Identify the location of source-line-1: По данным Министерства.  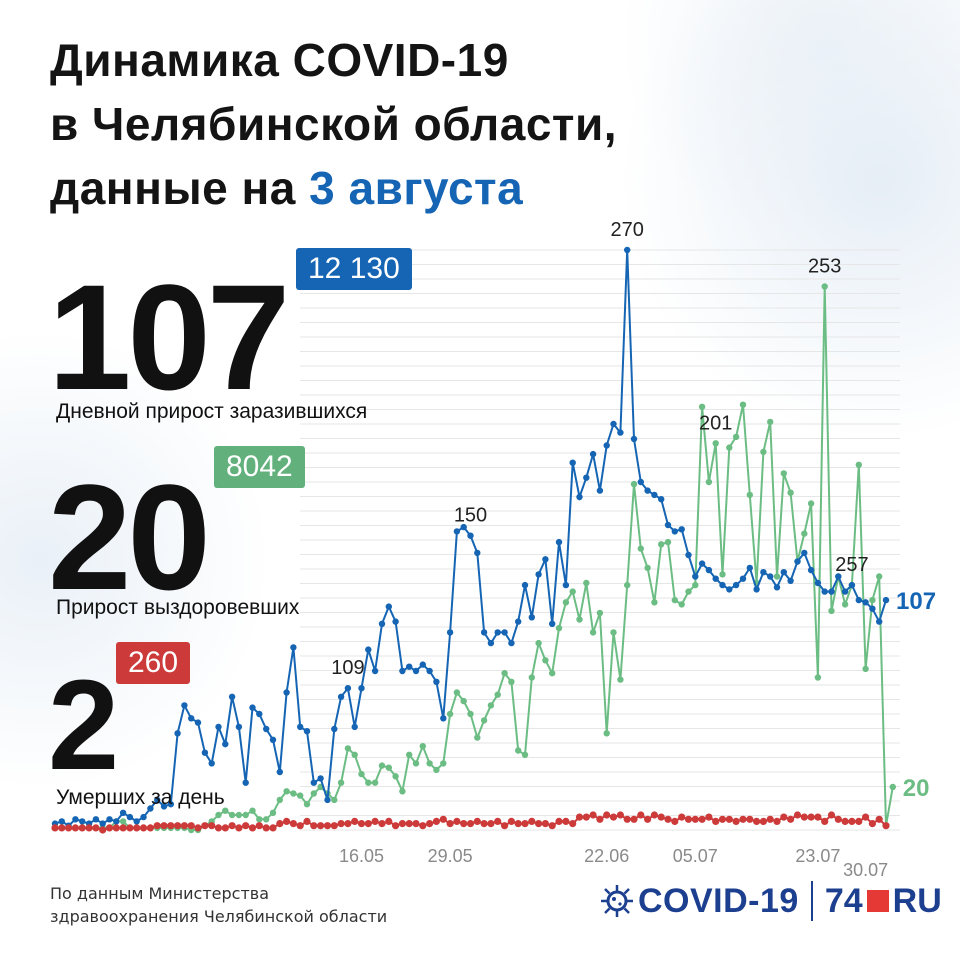
(160, 893).